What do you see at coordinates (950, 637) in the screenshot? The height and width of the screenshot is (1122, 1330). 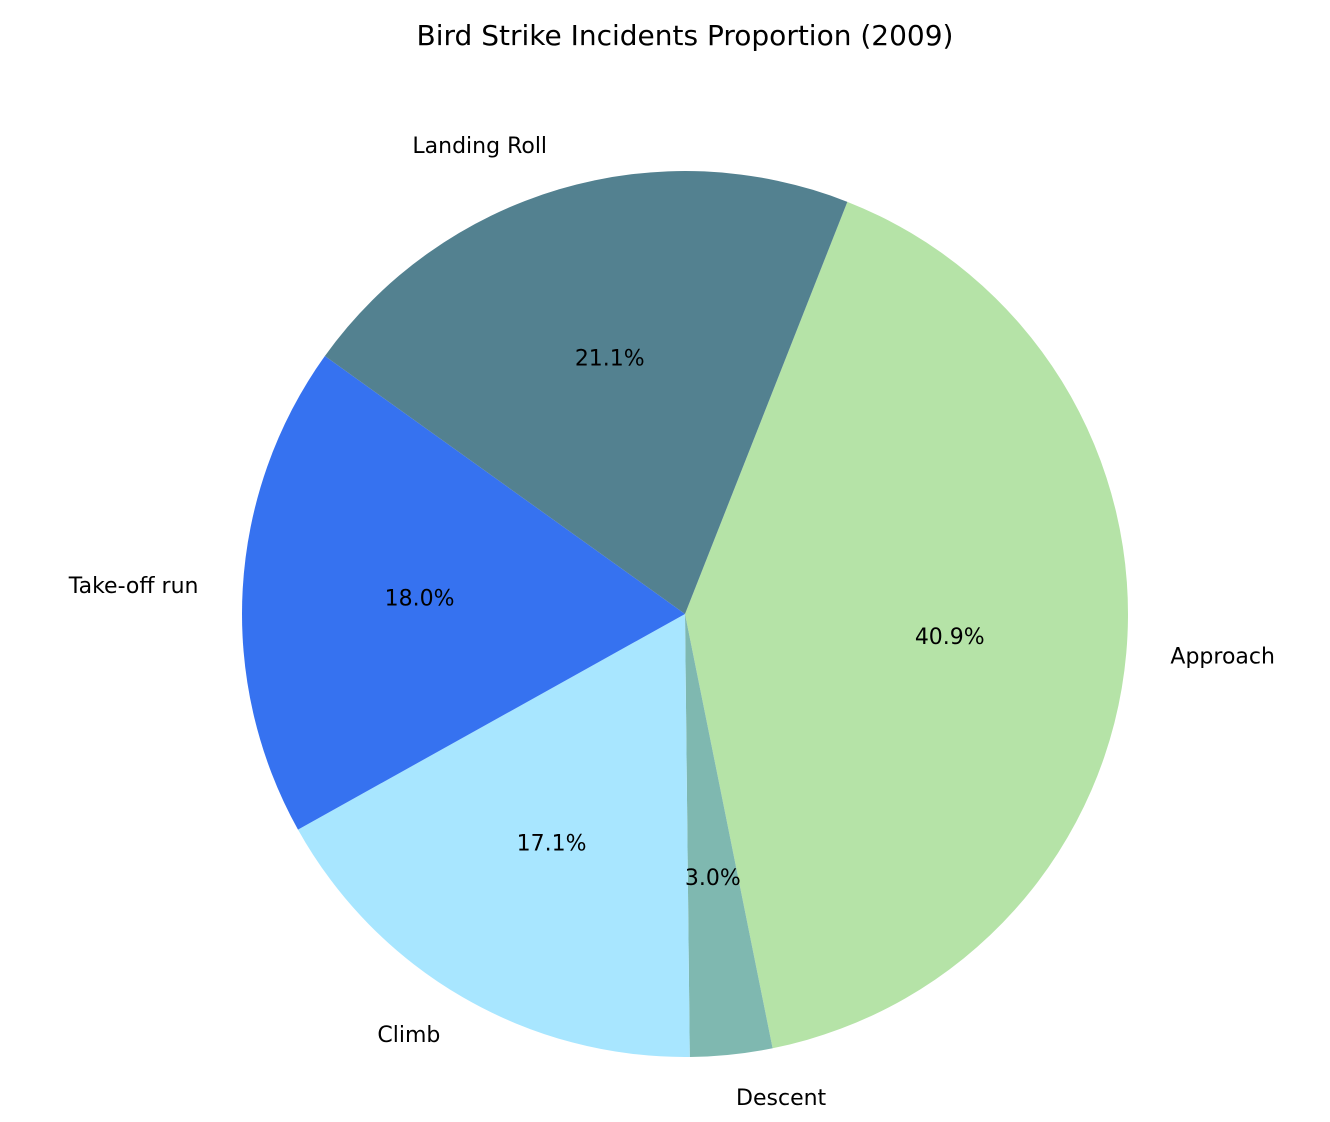 I see `pie-pct-label-approach: 40.9%` at bounding box center [950, 637].